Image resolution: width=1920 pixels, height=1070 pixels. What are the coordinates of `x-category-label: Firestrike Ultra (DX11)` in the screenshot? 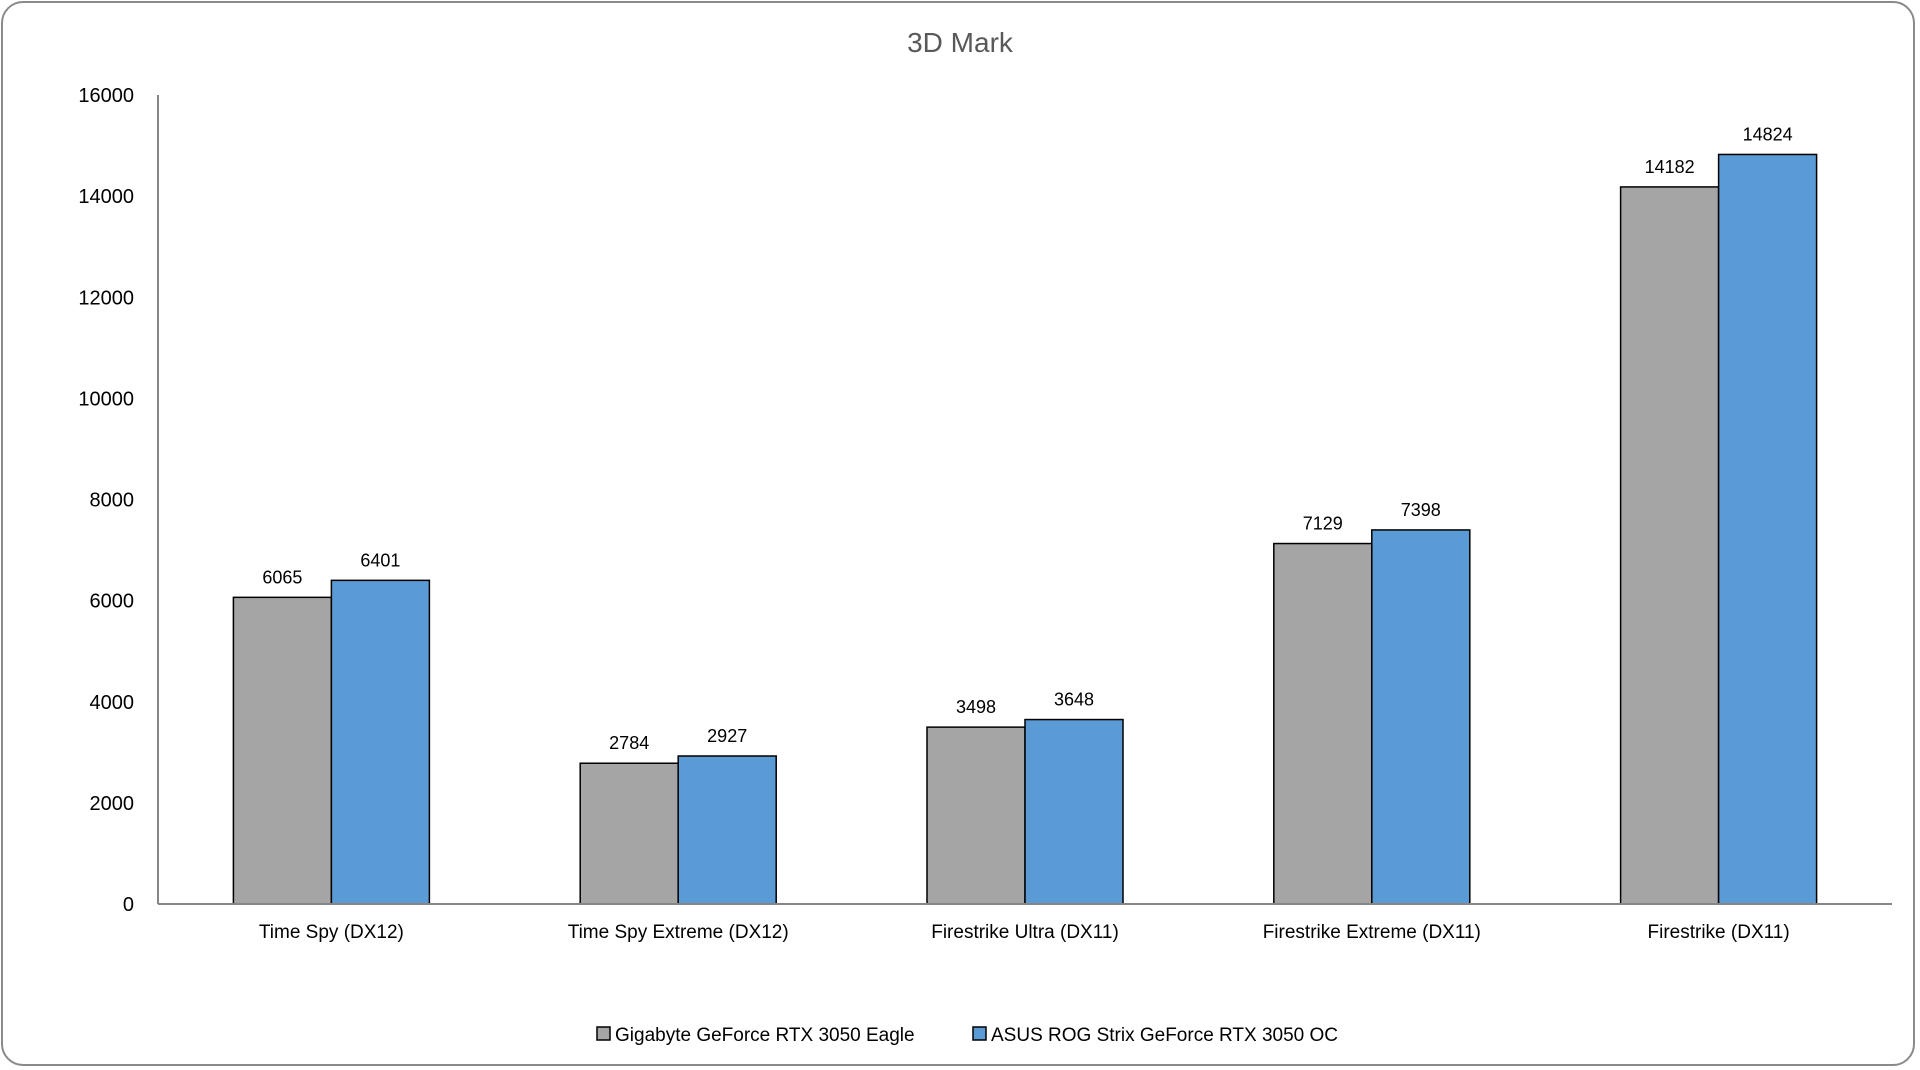 It's located at (1025, 932).